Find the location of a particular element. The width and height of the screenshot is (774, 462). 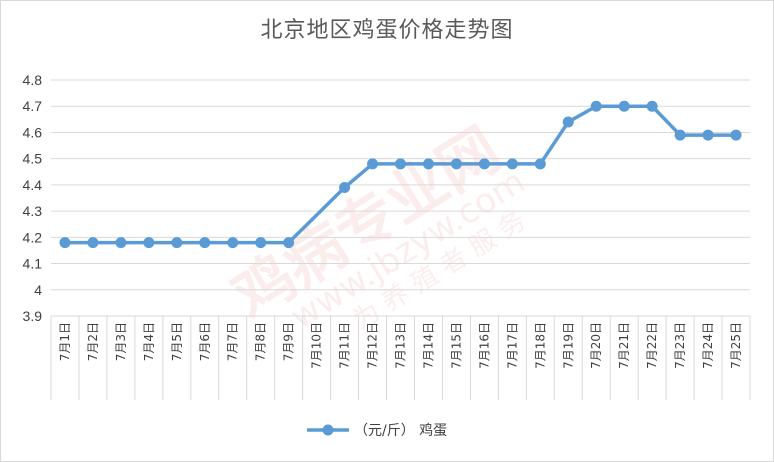

y-tick-label: 3.9 is located at coordinates (33, 316).